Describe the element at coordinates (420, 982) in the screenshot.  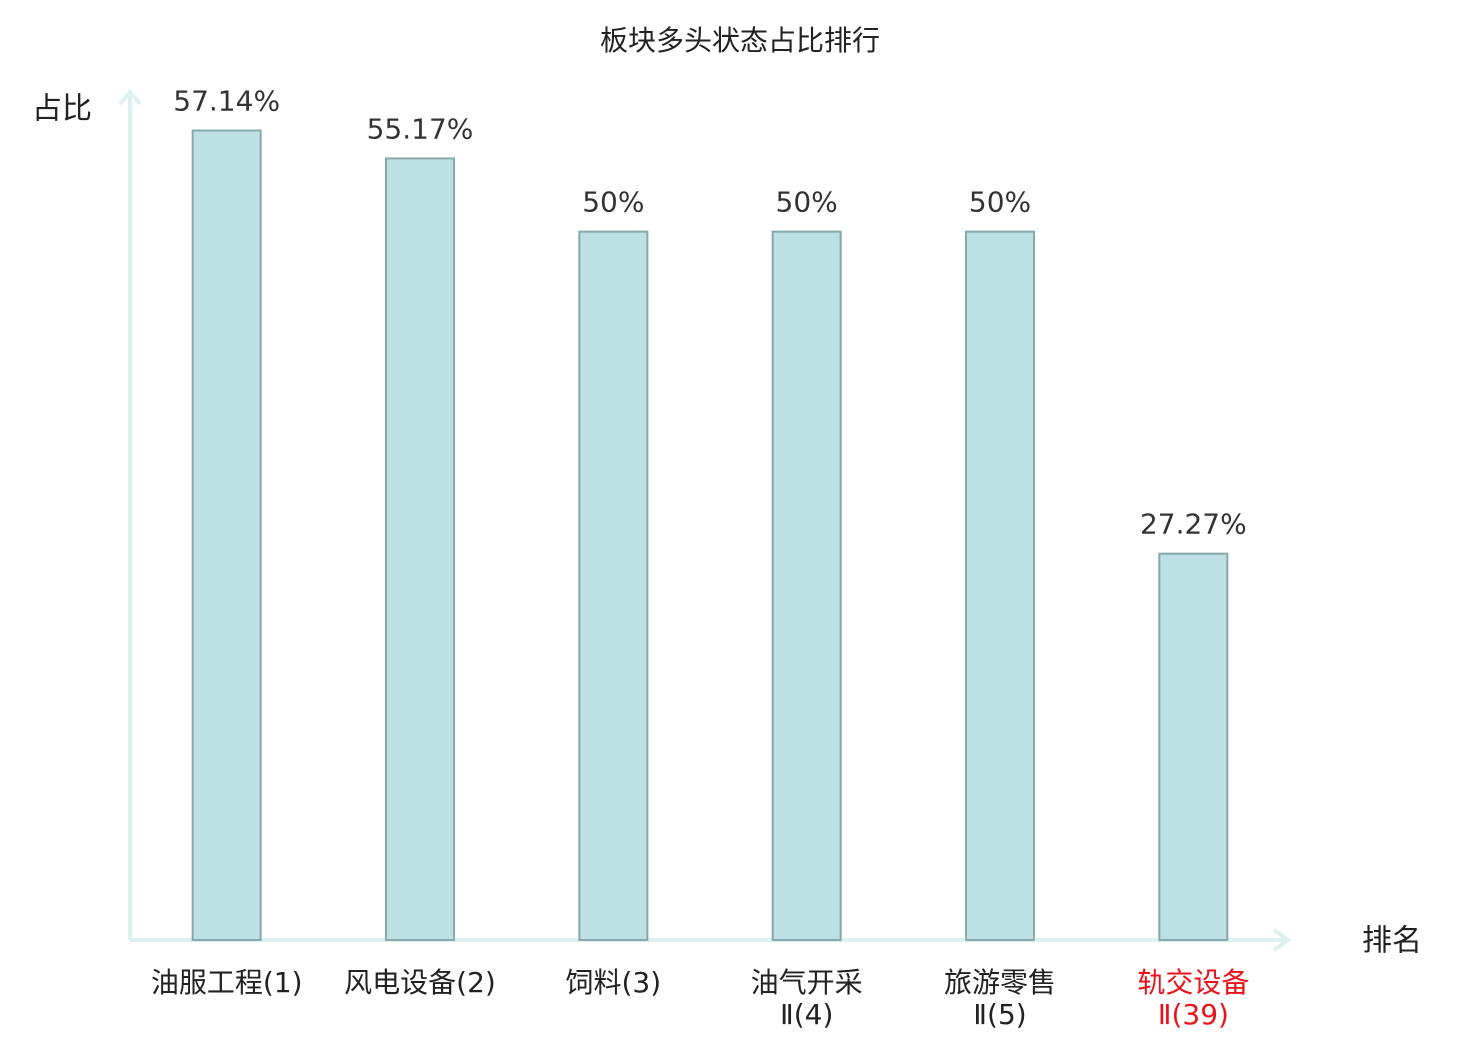
I see `x-tick-label: 风电设备(2)` at that location.